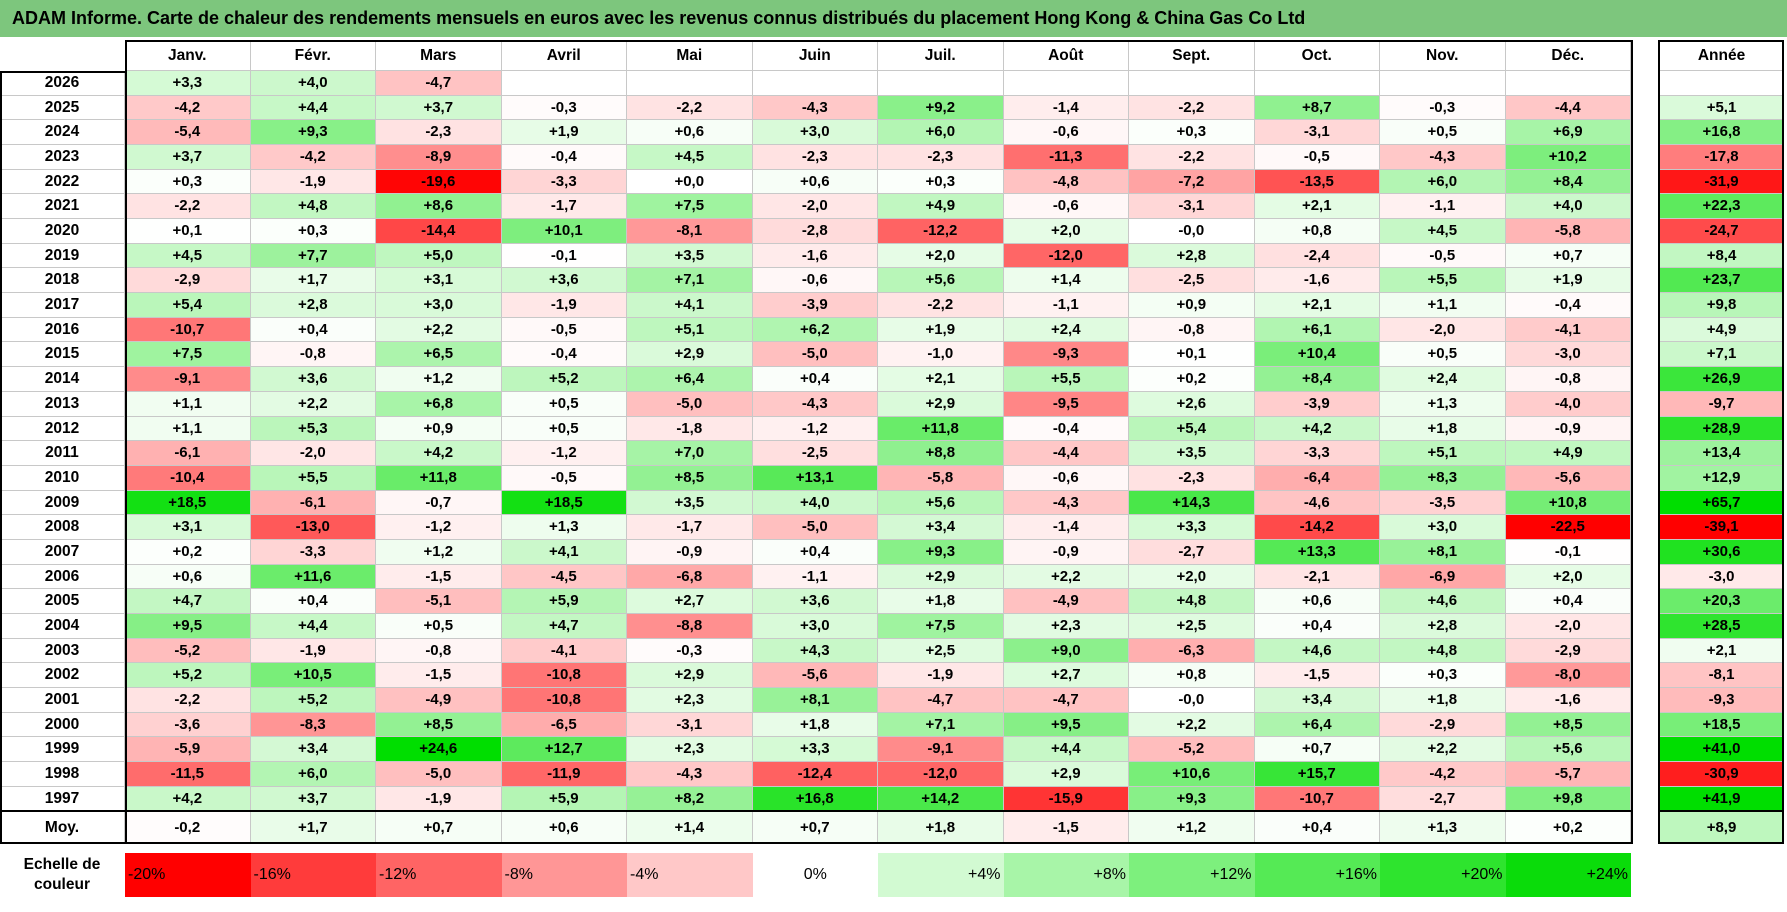  Describe the element at coordinates (564, 256) in the screenshot. I see `heatmap-cell: -0,1` at that location.